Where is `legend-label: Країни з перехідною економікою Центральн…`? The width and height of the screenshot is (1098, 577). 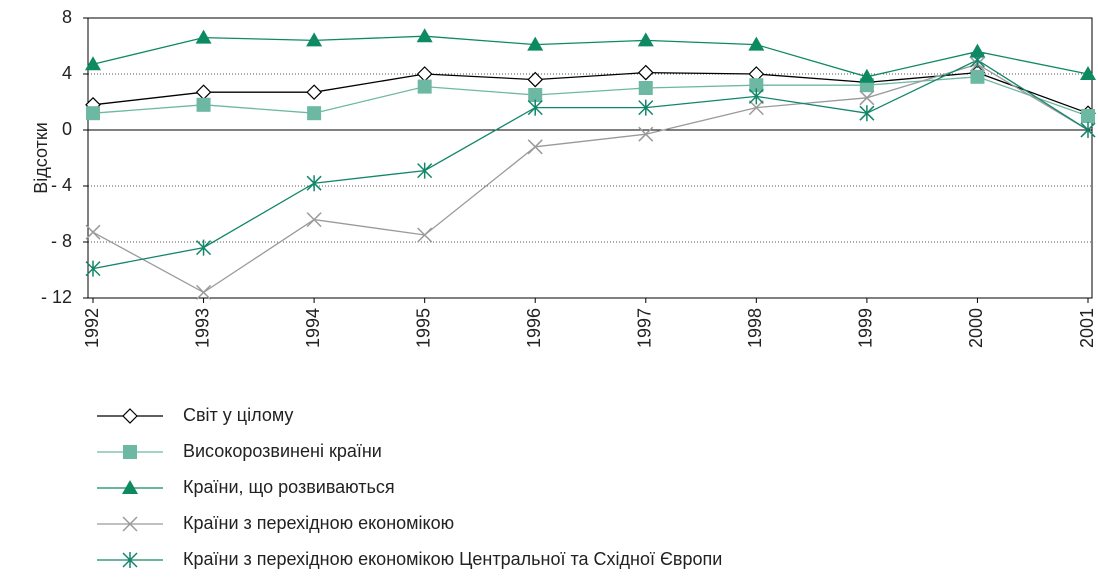 legend-label: Країни з перехідною економікою Центральн… is located at coordinates (452, 559).